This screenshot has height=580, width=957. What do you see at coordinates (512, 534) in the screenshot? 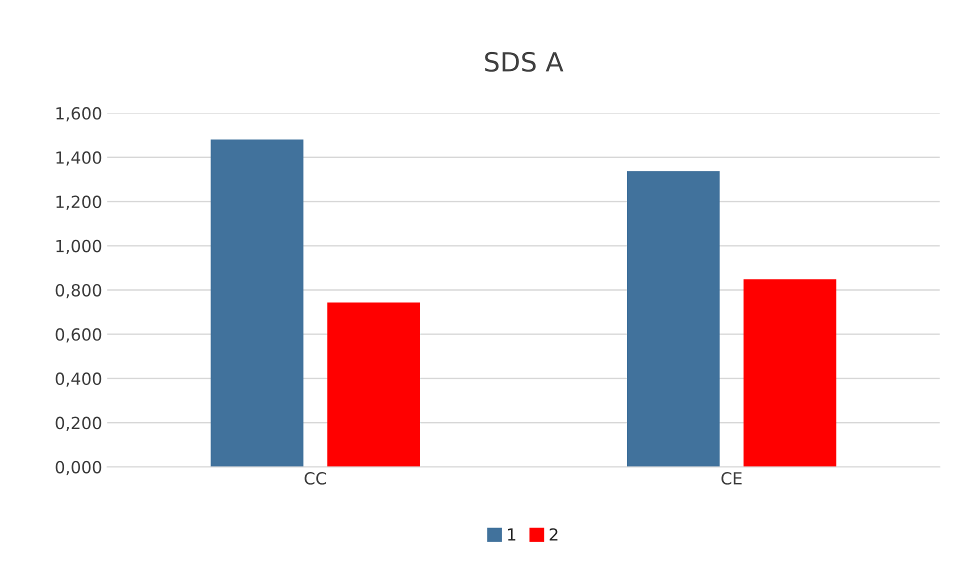
I see `legend-label: 1` at bounding box center [512, 534].